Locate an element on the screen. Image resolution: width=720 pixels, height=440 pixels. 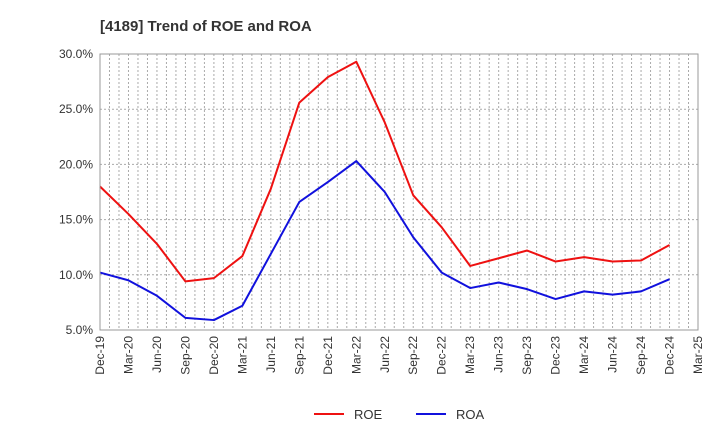
x-tick-label: Mar-20 is located at coordinates (128, 355).